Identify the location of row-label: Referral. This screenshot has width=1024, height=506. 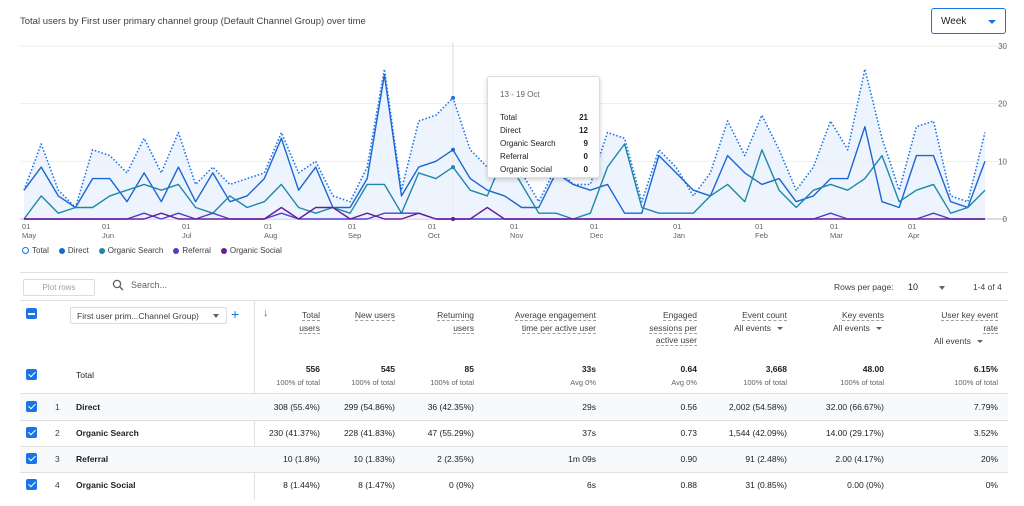
(92, 459).